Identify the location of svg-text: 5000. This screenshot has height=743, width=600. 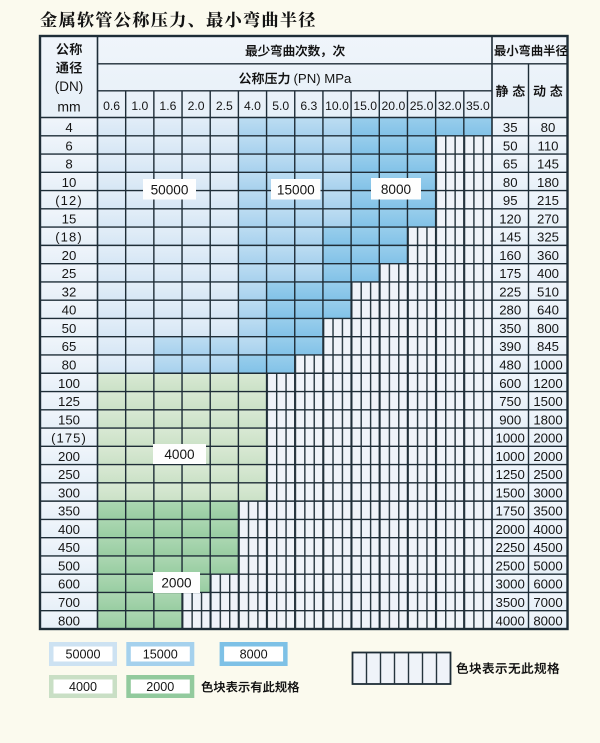
(547, 566).